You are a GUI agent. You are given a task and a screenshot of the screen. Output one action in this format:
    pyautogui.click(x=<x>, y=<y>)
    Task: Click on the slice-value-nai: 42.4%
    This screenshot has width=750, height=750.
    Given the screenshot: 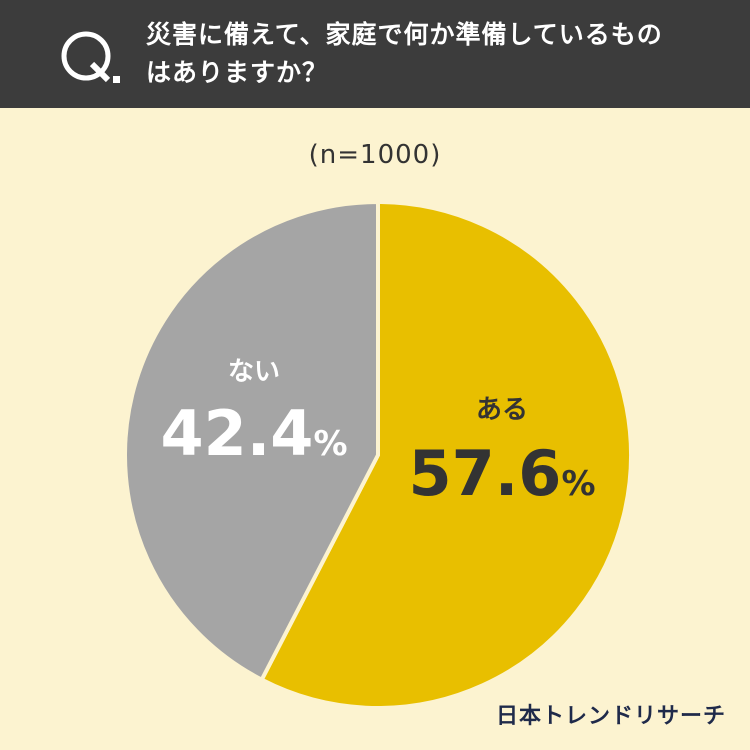 What is the action you would take?
    pyautogui.click(x=253, y=433)
    